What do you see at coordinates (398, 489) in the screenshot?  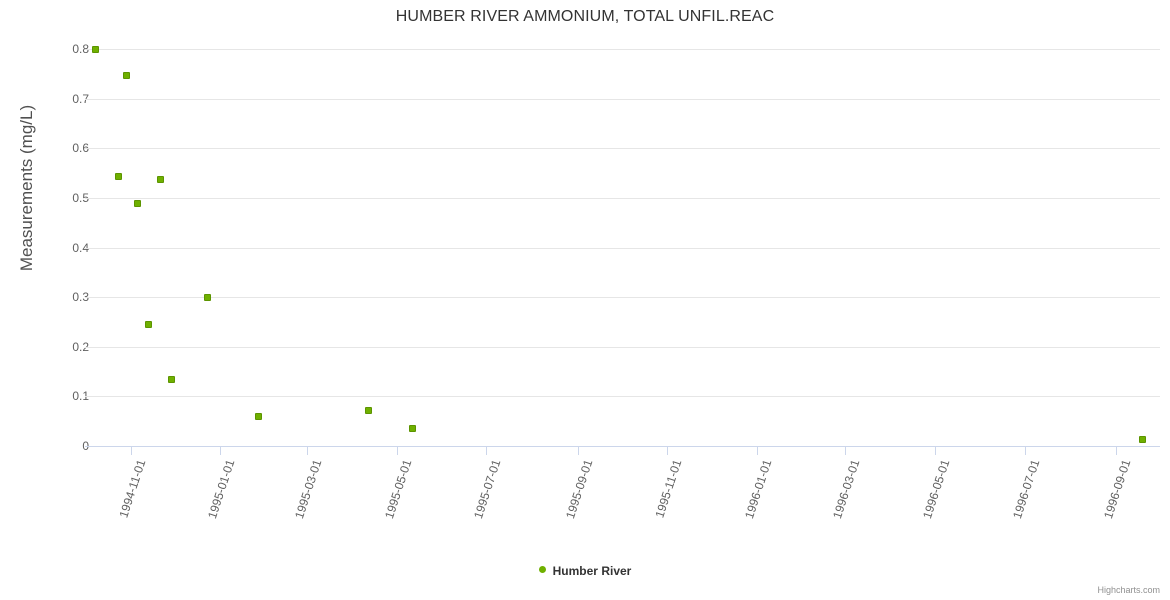 I see `x-axis-tick-label: 1995-05-01` at bounding box center [398, 489].